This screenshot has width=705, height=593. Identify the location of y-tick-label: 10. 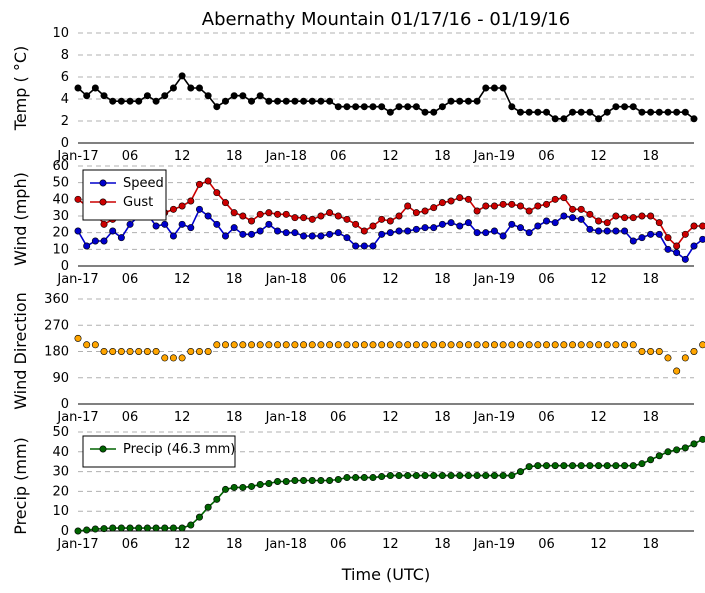
(60, 33).